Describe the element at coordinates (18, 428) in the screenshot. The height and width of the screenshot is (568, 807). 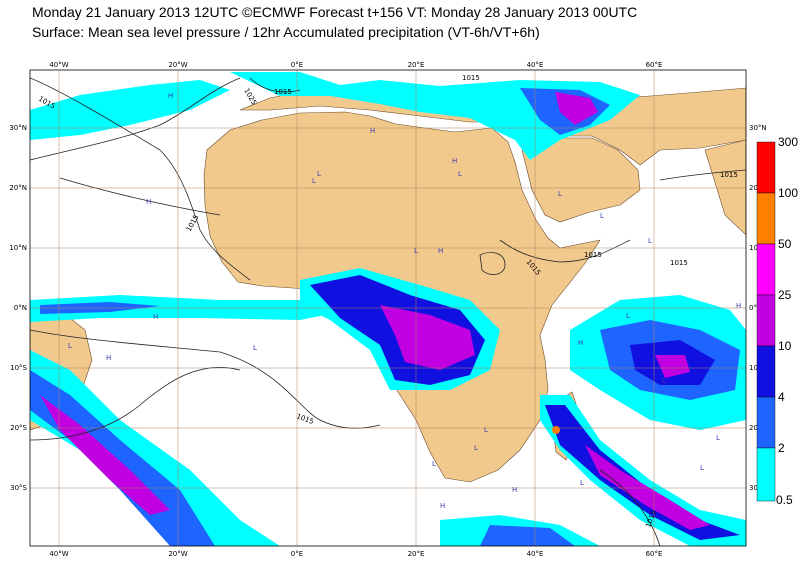
I see `lat-label: 20°S` at that location.